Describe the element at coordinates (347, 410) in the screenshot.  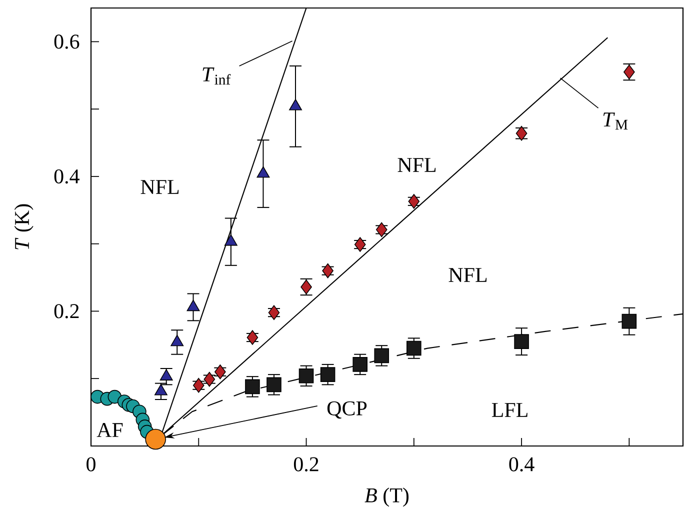
I see `annotation: QCP` at that location.